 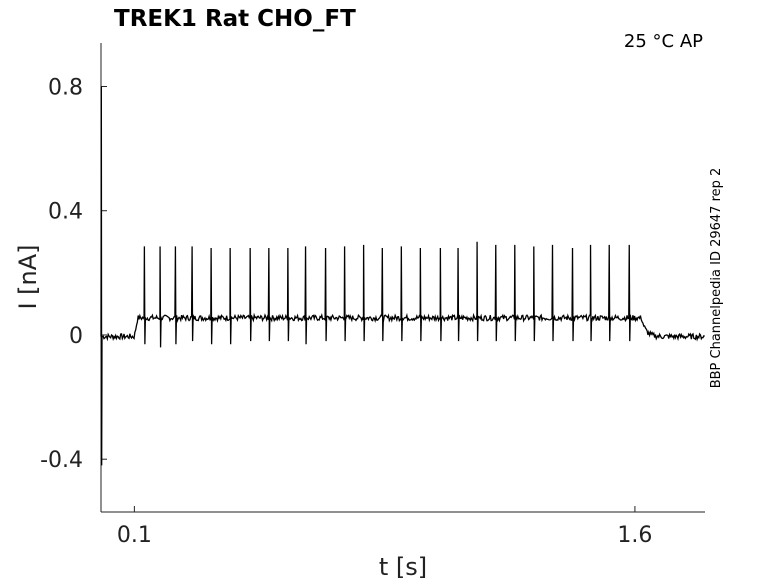 I want to click on y-ticks: 0.8 0.4 0 -0.4, so click(x=73, y=274).